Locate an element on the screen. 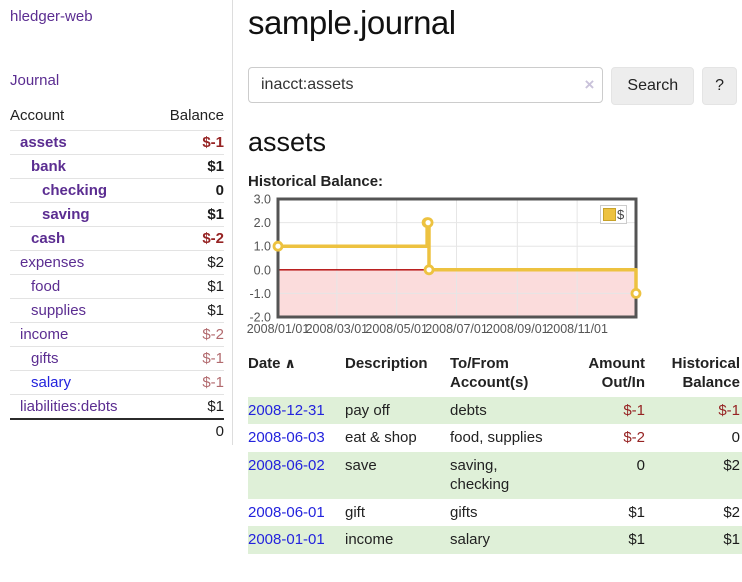  transaction-accounts: gifts is located at coordinates (464, 512).